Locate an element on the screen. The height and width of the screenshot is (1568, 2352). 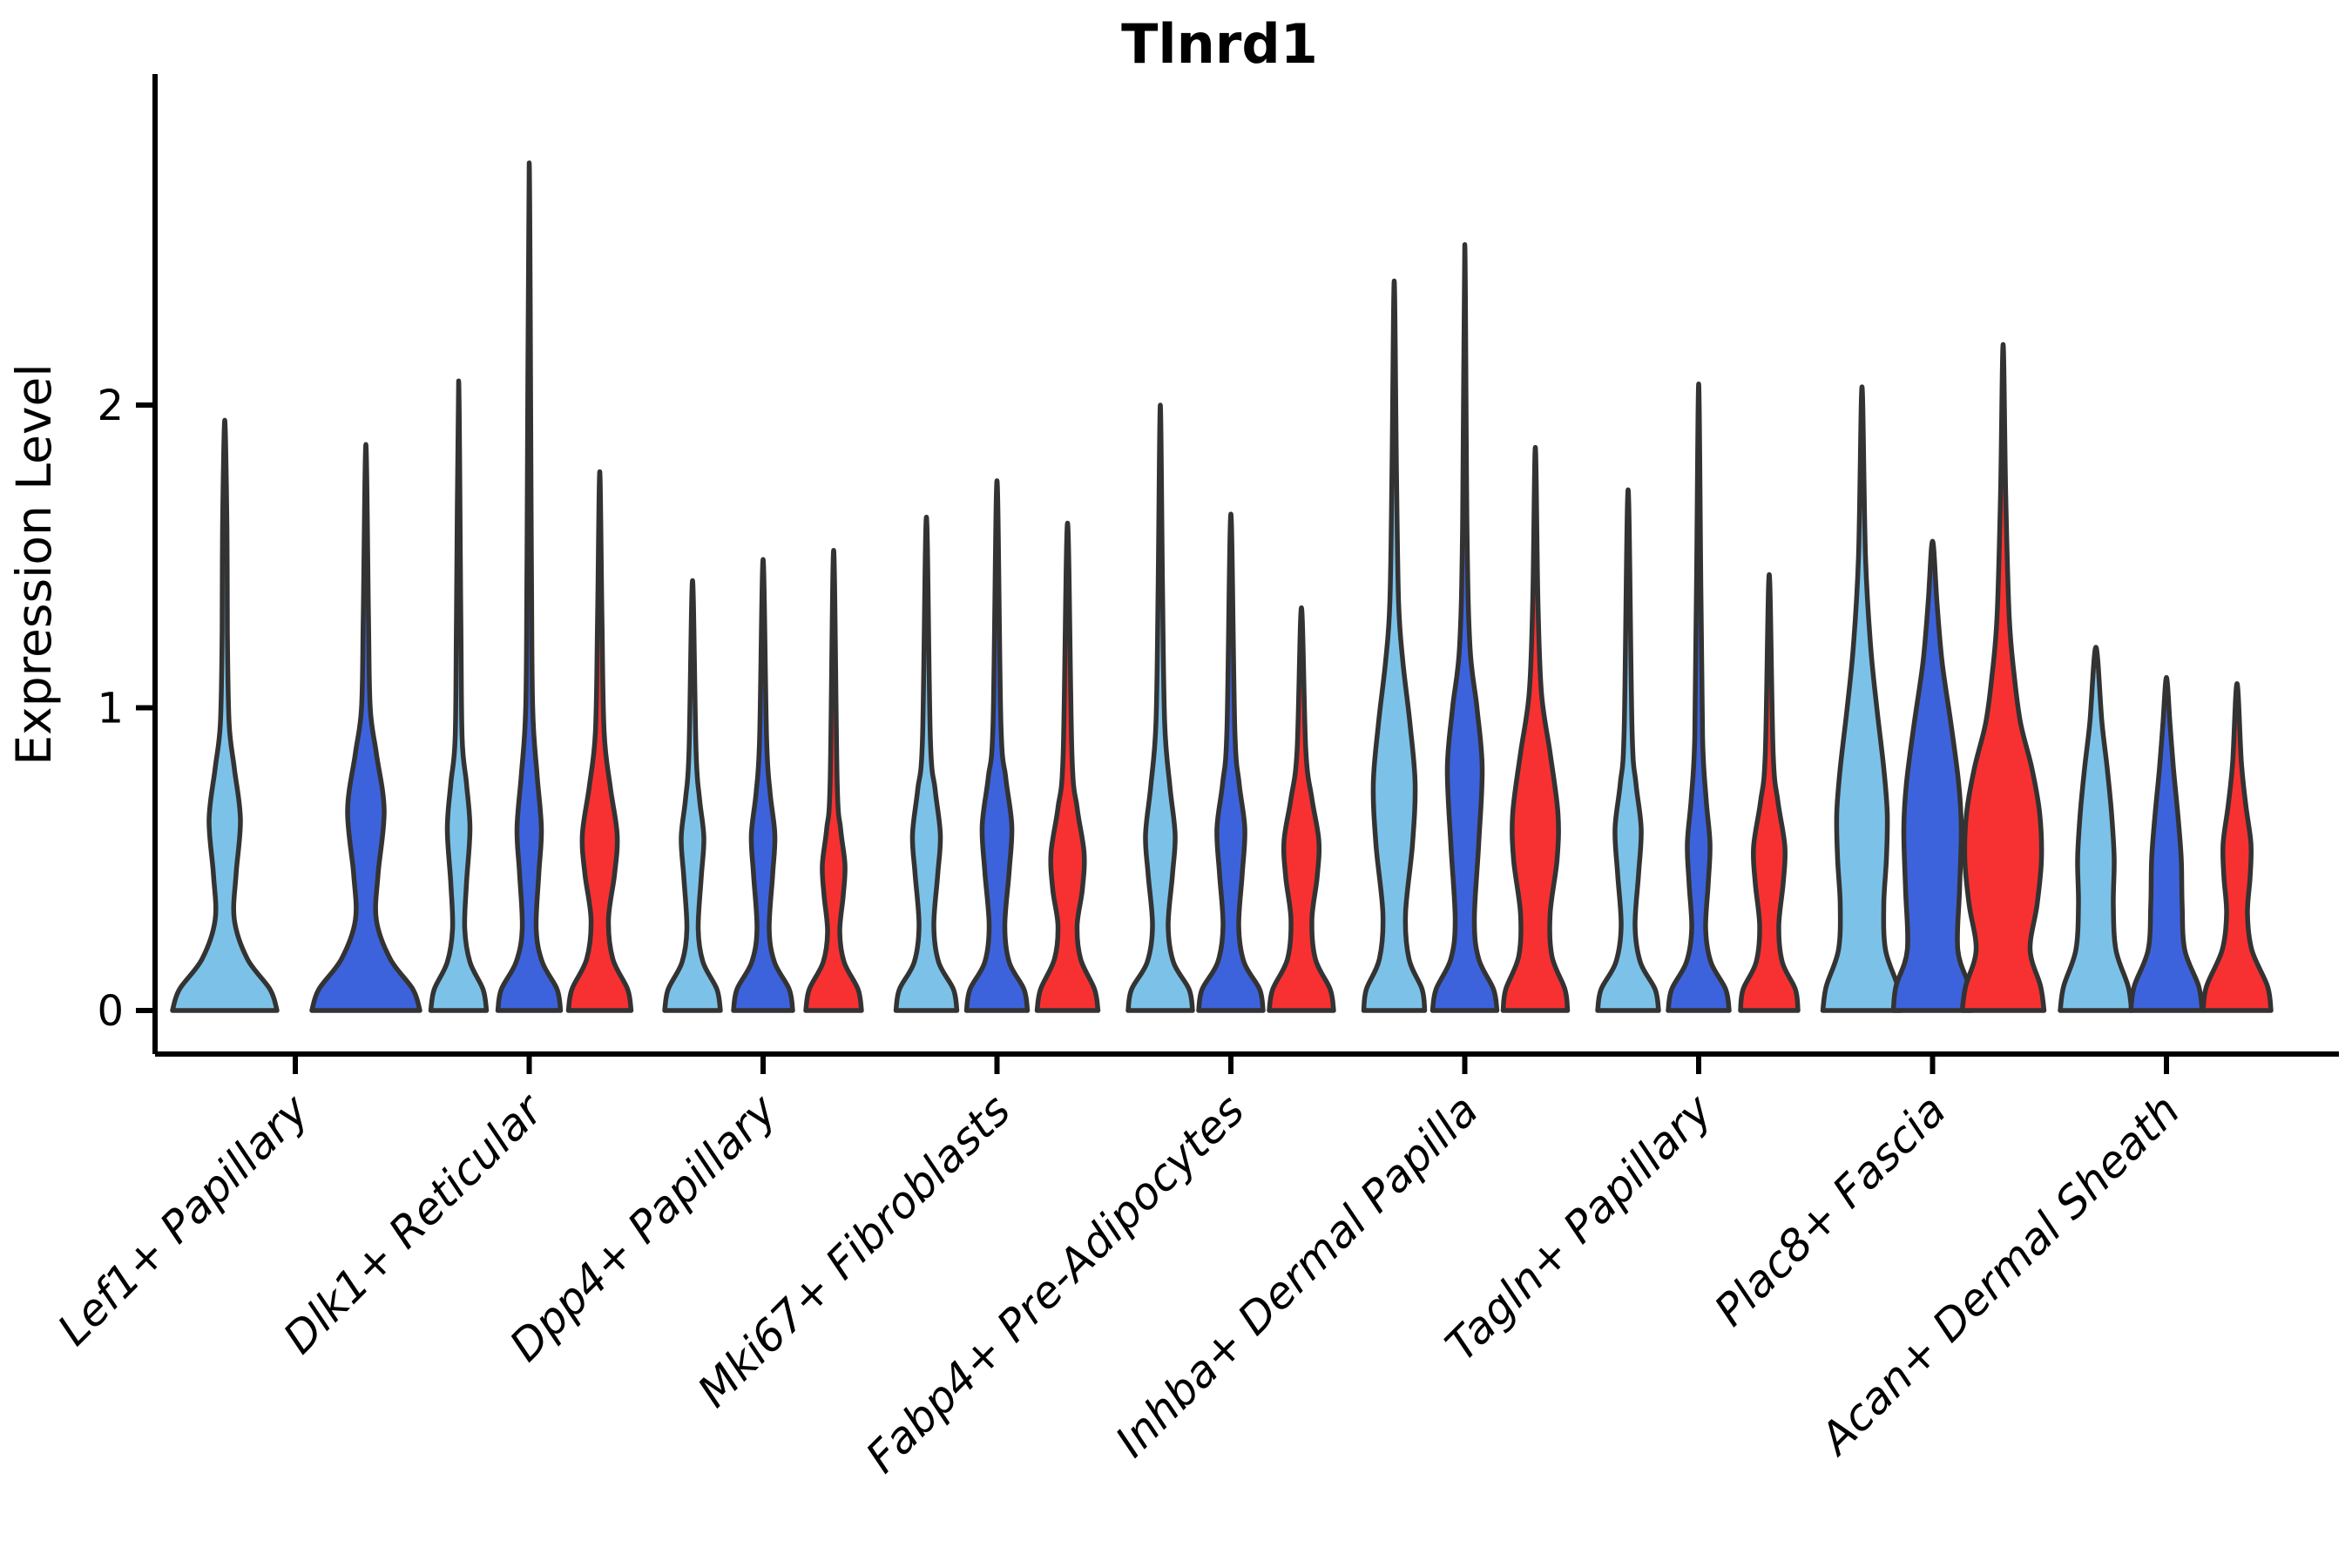
y-tick-label: 2 is located at coordinates (110, 406).